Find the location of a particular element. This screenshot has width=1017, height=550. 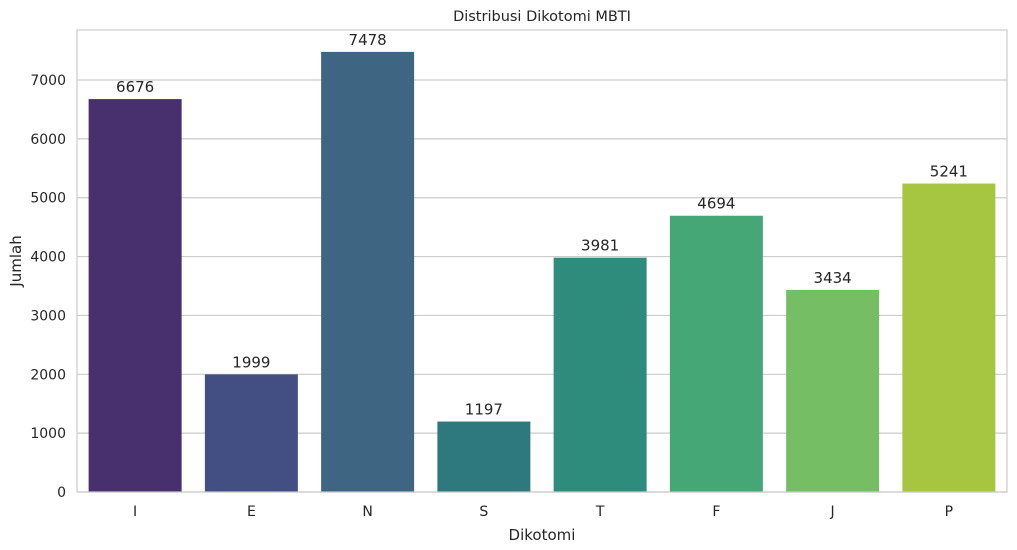

data-label: 3434 is located at coordinates (833, 278).